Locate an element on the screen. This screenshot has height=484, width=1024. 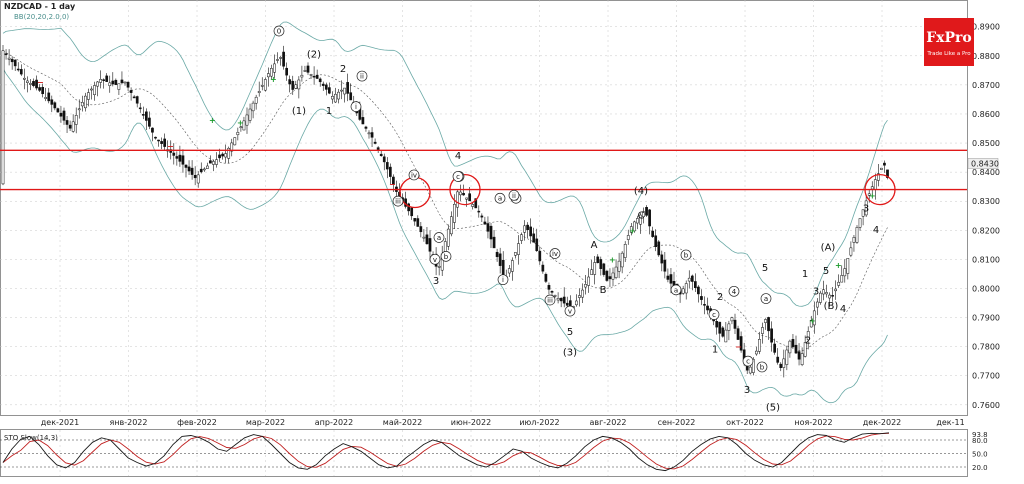
wave-label: 3 is located at coordinates (747, 390).